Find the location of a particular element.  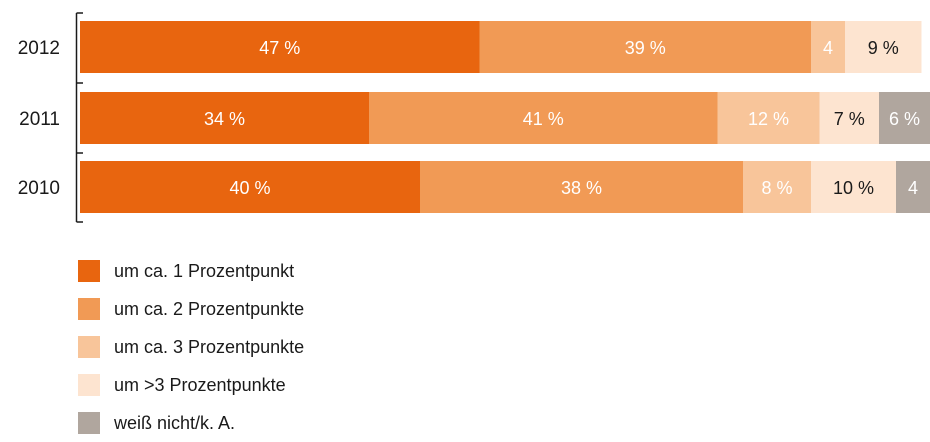

data-label-2011-series-1: 34 % is located at coordinates (224, 119).